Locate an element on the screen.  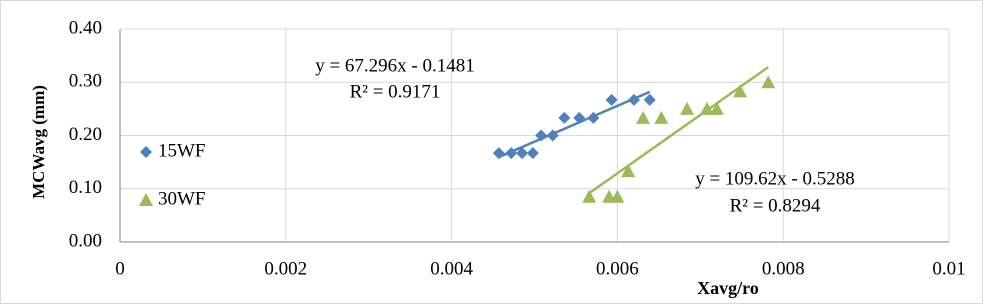
trendline-r2: R² = 0.8294 is located at coordinates (775, 205).